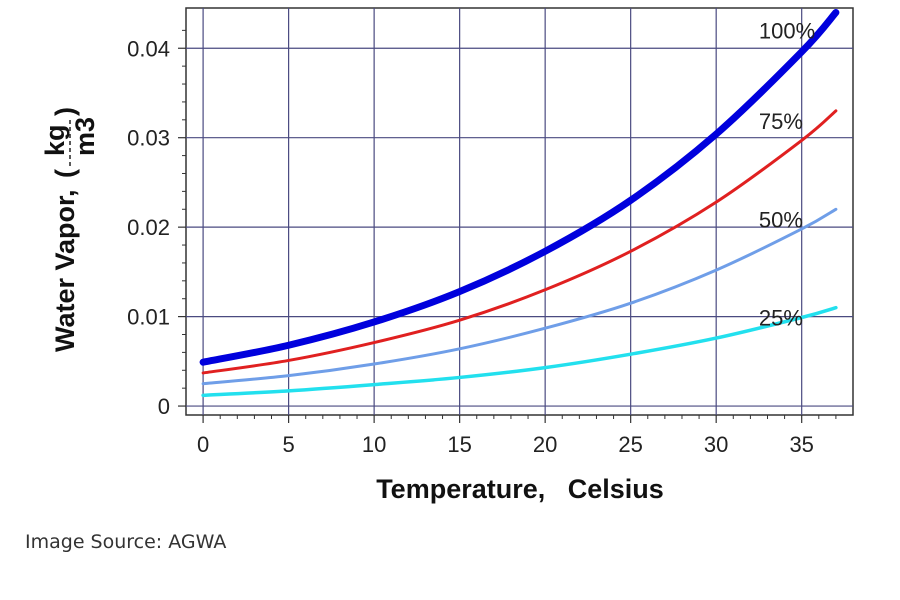 The height and width of the screenshot is (600, 900). Describe the element at coordinates (374, 444) in the screenshot. I see `x-tick-label: 10` at that location.